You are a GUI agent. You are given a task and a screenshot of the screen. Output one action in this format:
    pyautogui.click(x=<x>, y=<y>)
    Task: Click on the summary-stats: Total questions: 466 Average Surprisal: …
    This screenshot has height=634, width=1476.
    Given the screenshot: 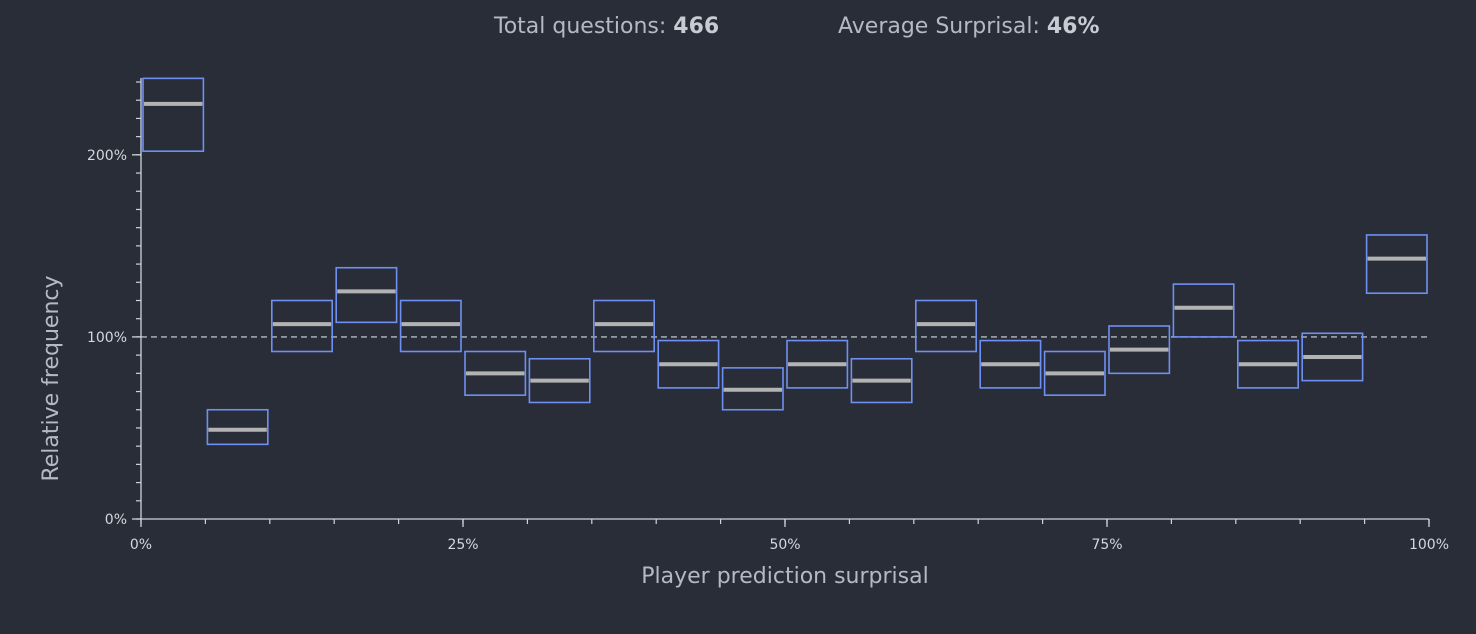 What is the action you would take?
    pyautogui.click(x=738, y=29)
    